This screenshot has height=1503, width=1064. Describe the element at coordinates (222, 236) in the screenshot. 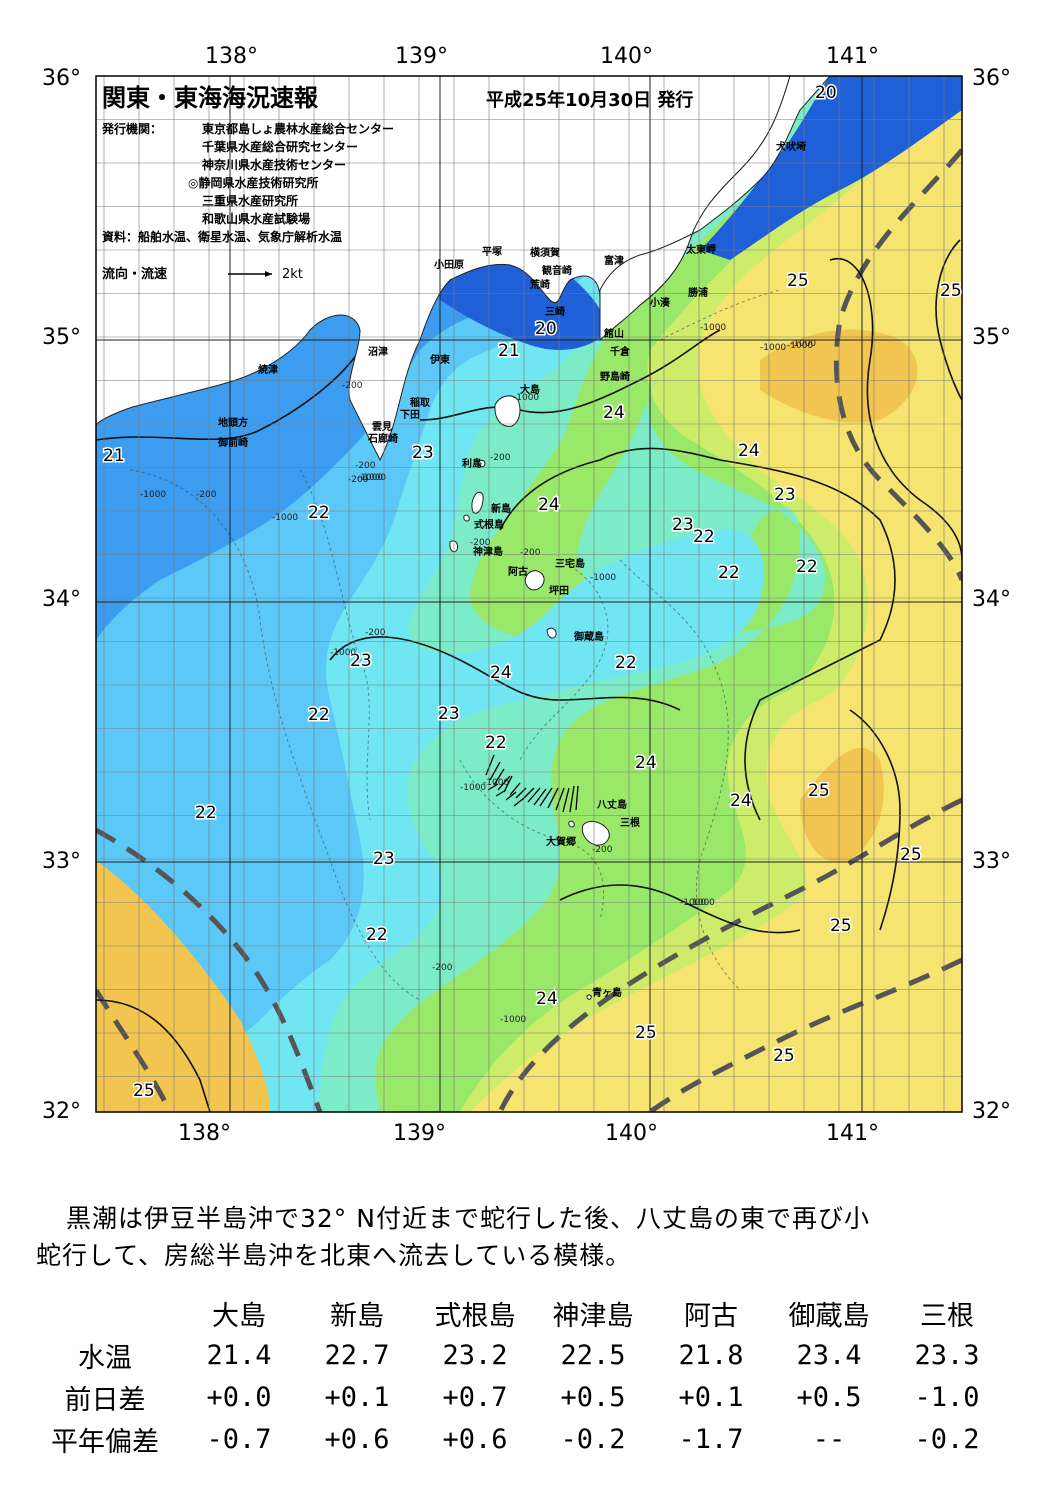

I see `data-source: 資料：船舶水温、衛星水温、気象庁解析水温` at that location.